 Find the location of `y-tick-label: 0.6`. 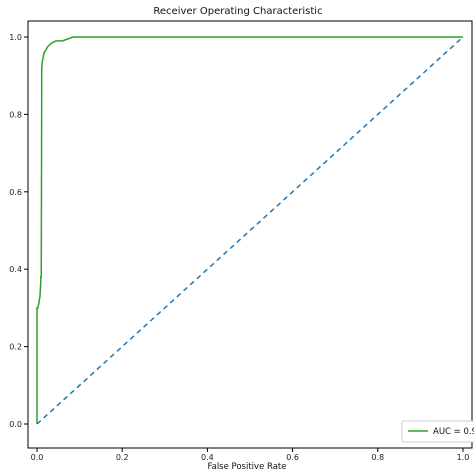

y-tick-label: 0.6 is located at coordinates (15, 192).